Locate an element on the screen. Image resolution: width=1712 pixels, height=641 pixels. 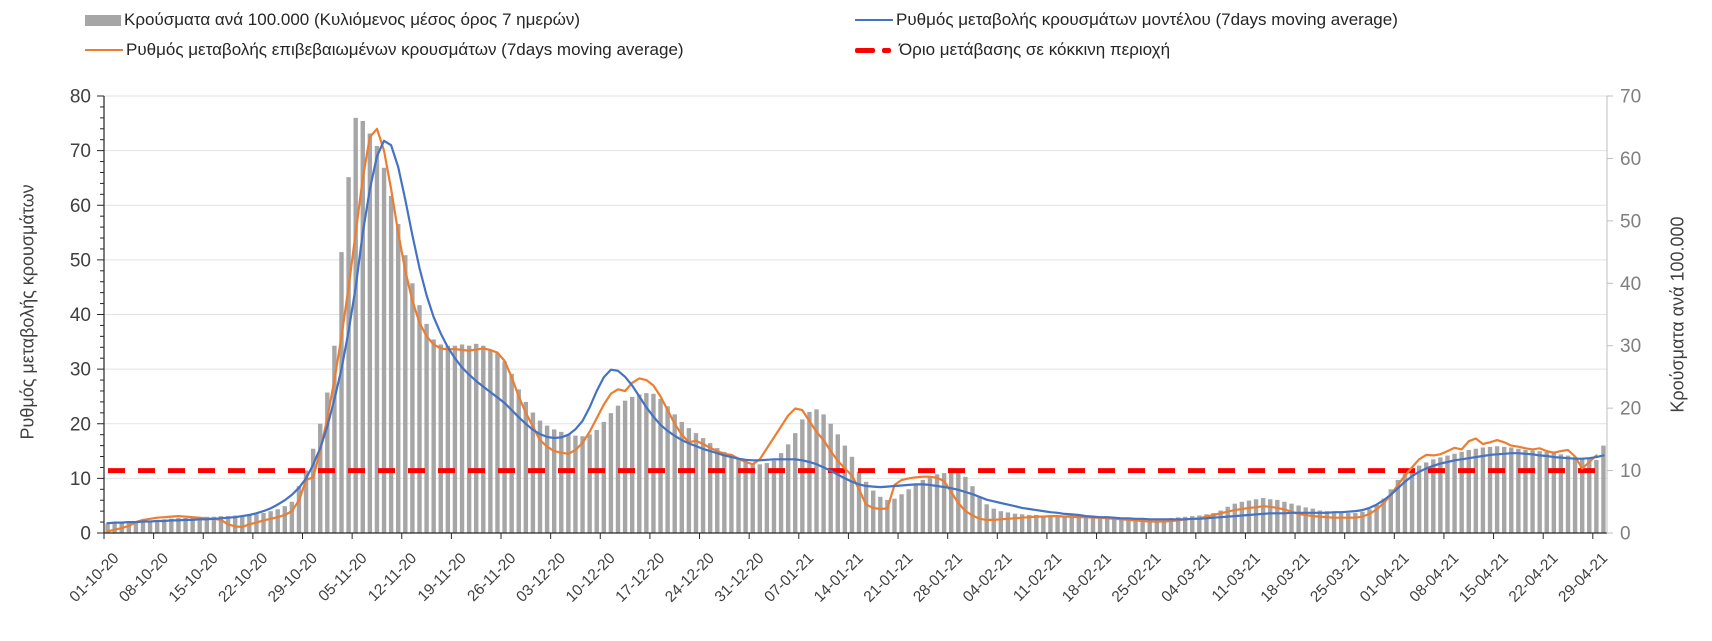
svg-text: 18-02-21 is located at coordinates (1087, 578).